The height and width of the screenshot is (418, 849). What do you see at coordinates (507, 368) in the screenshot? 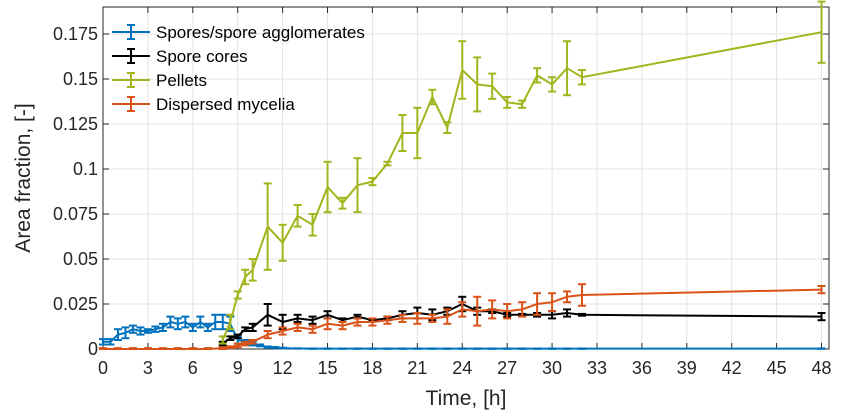
I see `x-tick-label: 27` at bounding box center [507, 368].